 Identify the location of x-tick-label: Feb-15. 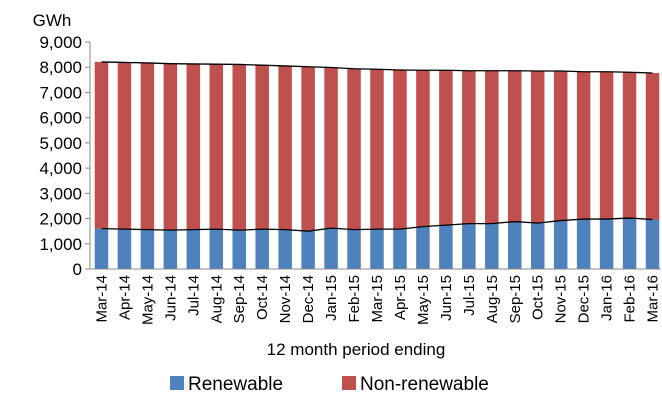
(354, 299).